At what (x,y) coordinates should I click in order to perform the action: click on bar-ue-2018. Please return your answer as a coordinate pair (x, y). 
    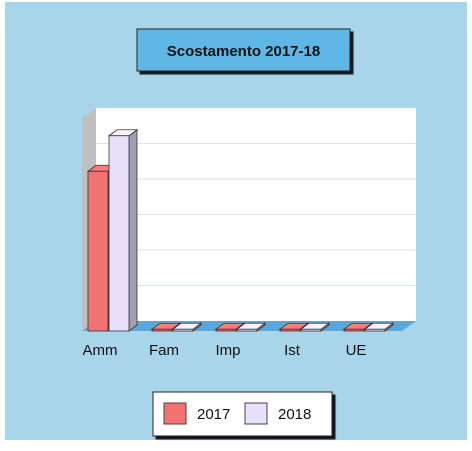
    Looking at the image, I should click on (379, 327).